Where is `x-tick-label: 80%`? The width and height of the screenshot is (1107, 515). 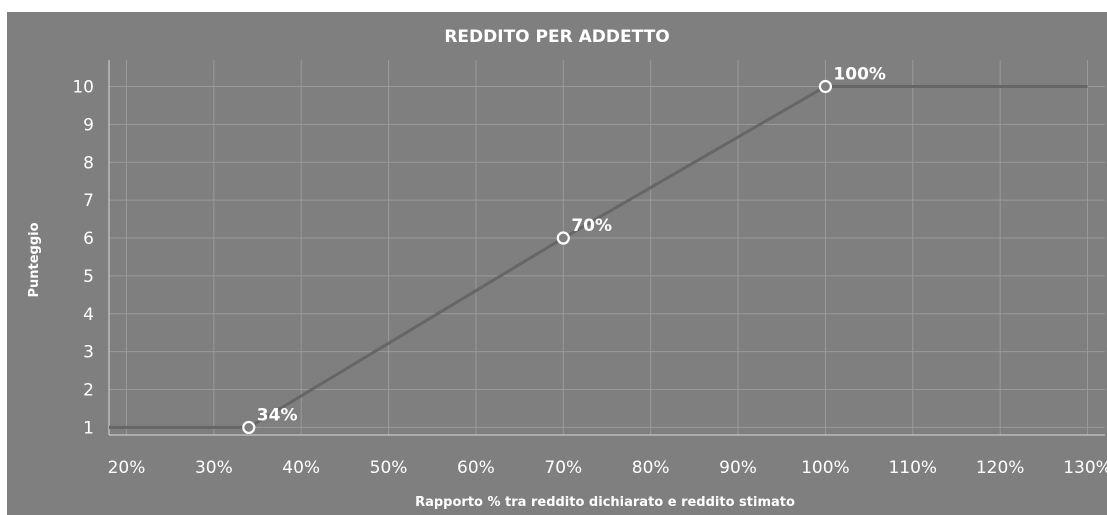
x-tick-label: 80% is located at coordinates (651, 468).